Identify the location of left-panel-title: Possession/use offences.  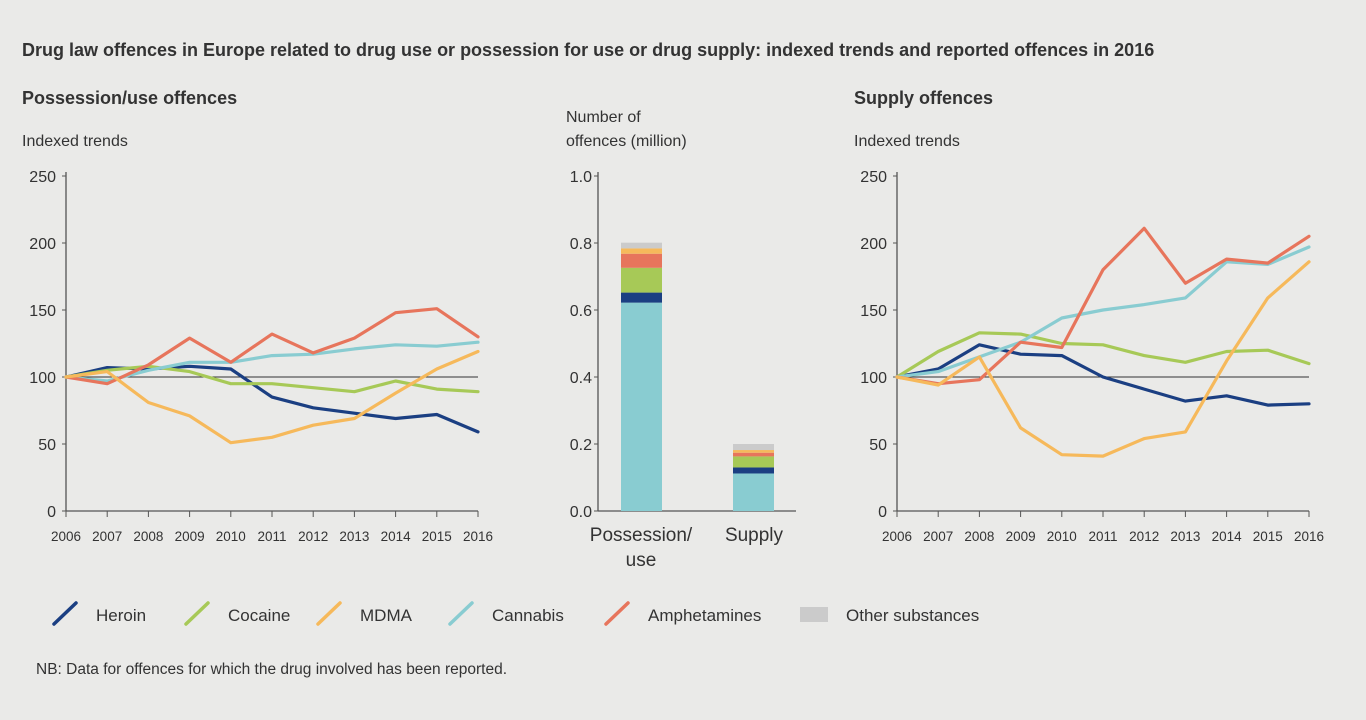
(129, 98).